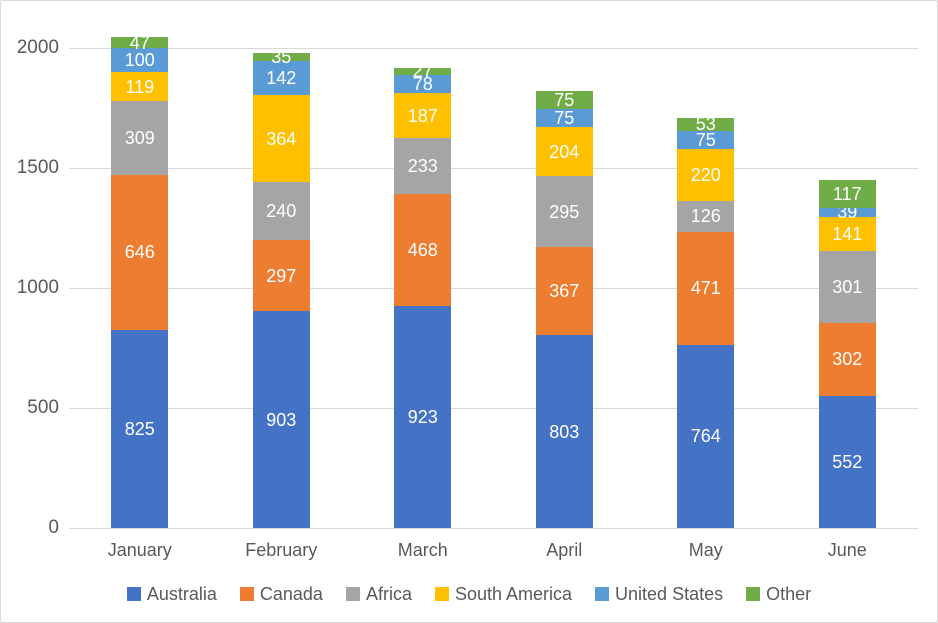 This screenshot has width=938, height=623. Describe the element at coordinates (423, 250) in the screenshot. I see `bar-segment-canada-march` at that location.